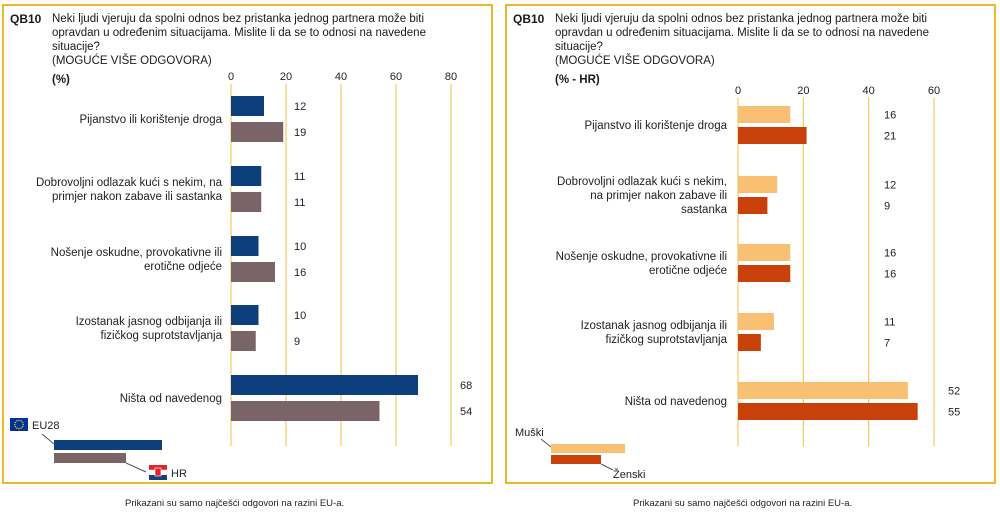  What do you see at coordinates (158, 472) in the screenshot?
I see `hr-flag-shield` at bounding box center [158, 472].